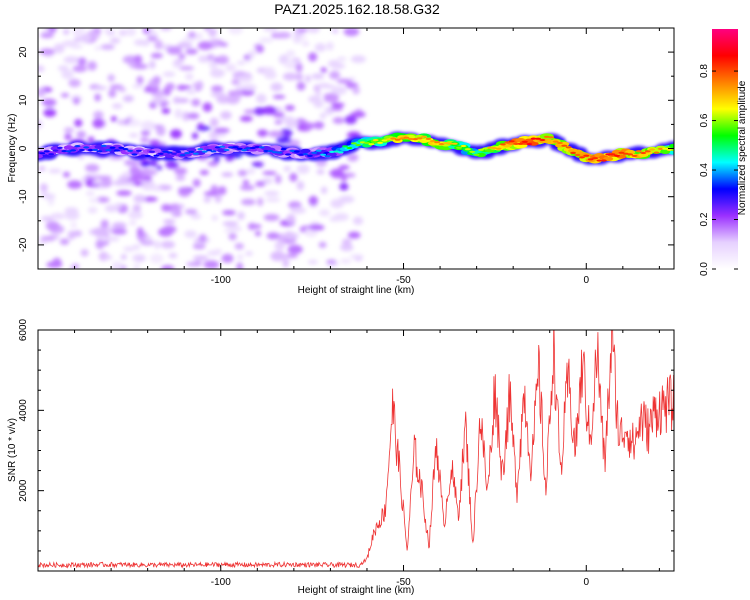  I want to click on y-tick-label: 4000, so click(23, 410).